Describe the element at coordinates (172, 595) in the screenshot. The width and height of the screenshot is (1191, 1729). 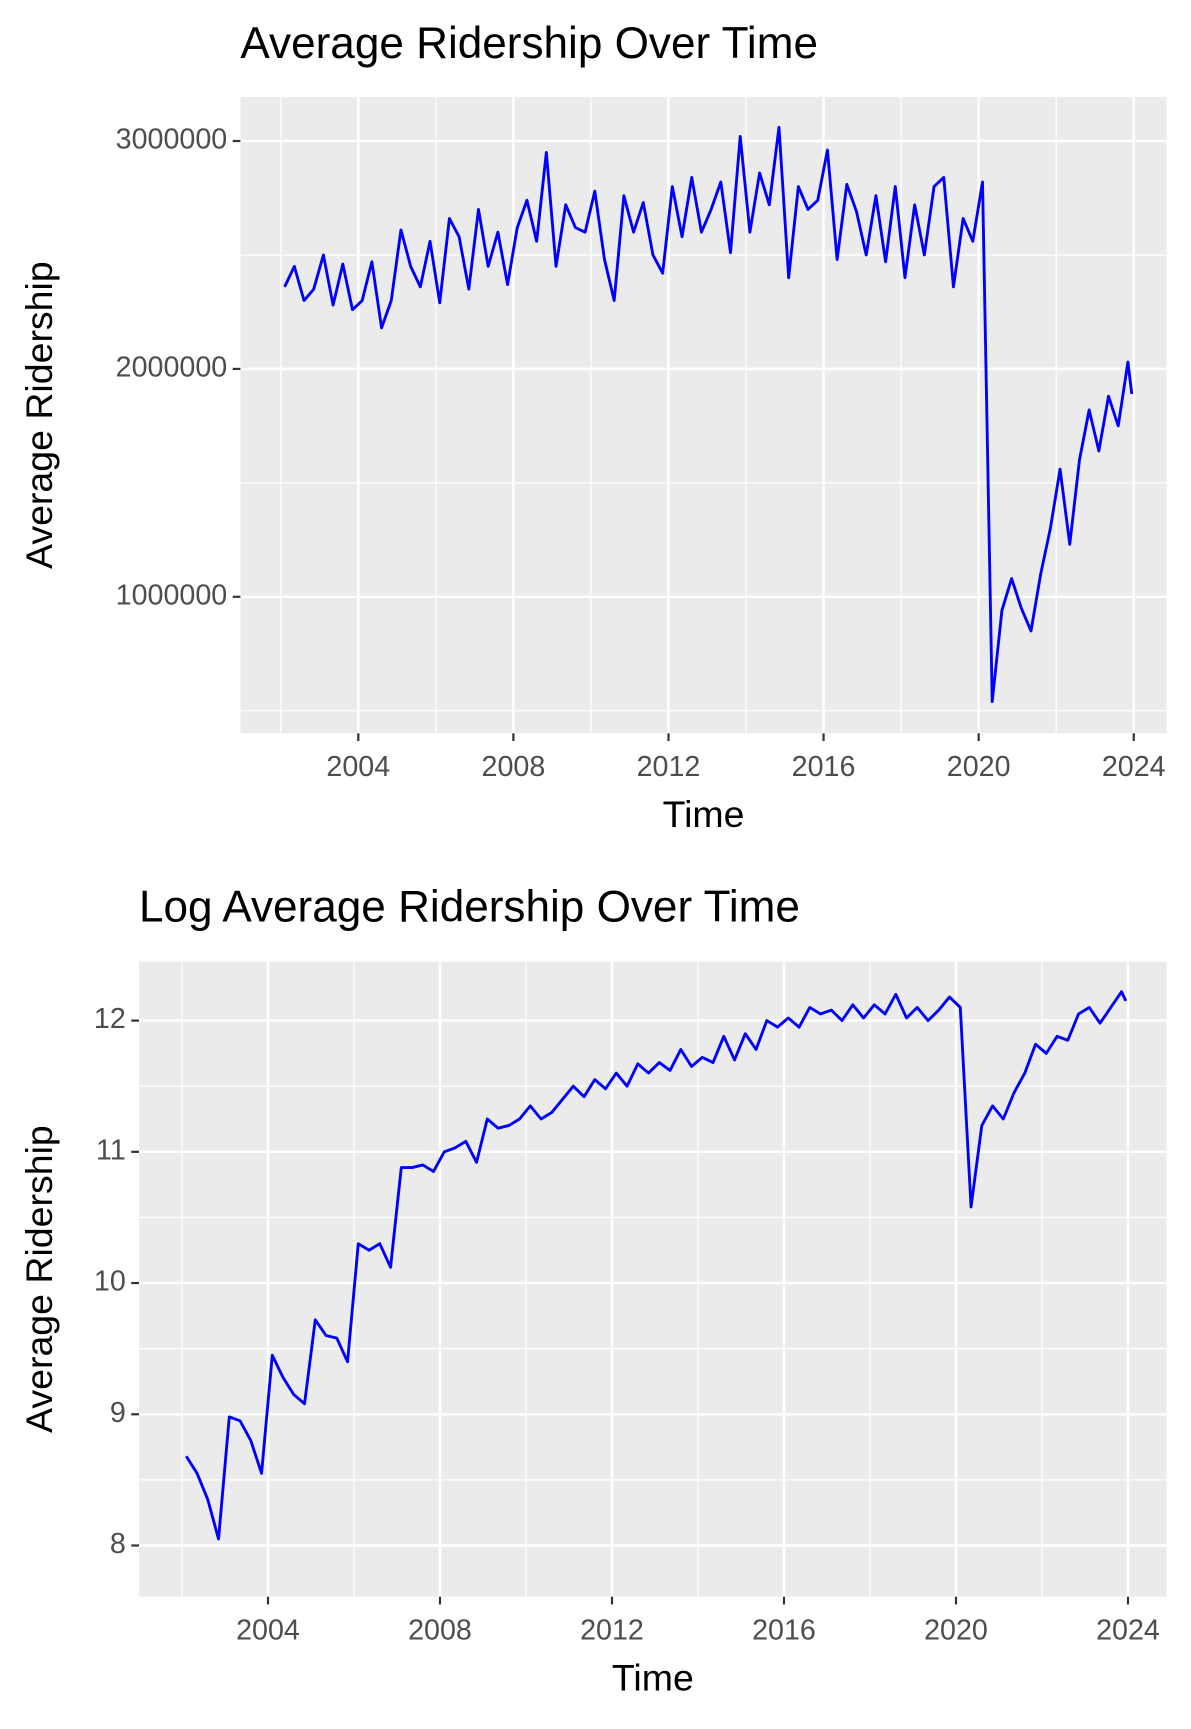
I see `y-tick-label: 1000000` at that location.